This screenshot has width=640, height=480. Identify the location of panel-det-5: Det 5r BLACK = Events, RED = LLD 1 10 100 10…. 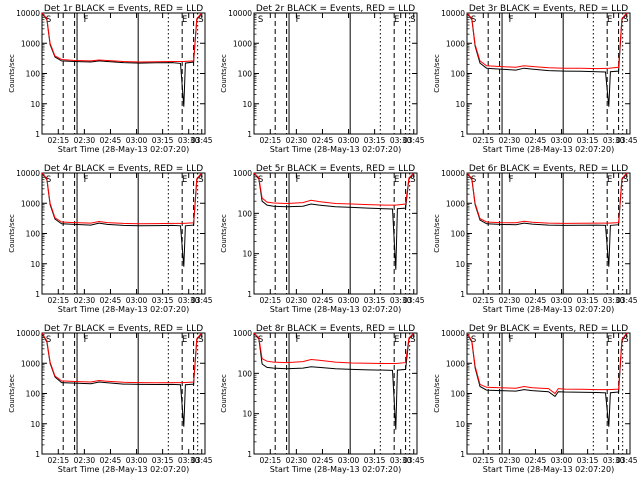
(322, 239).